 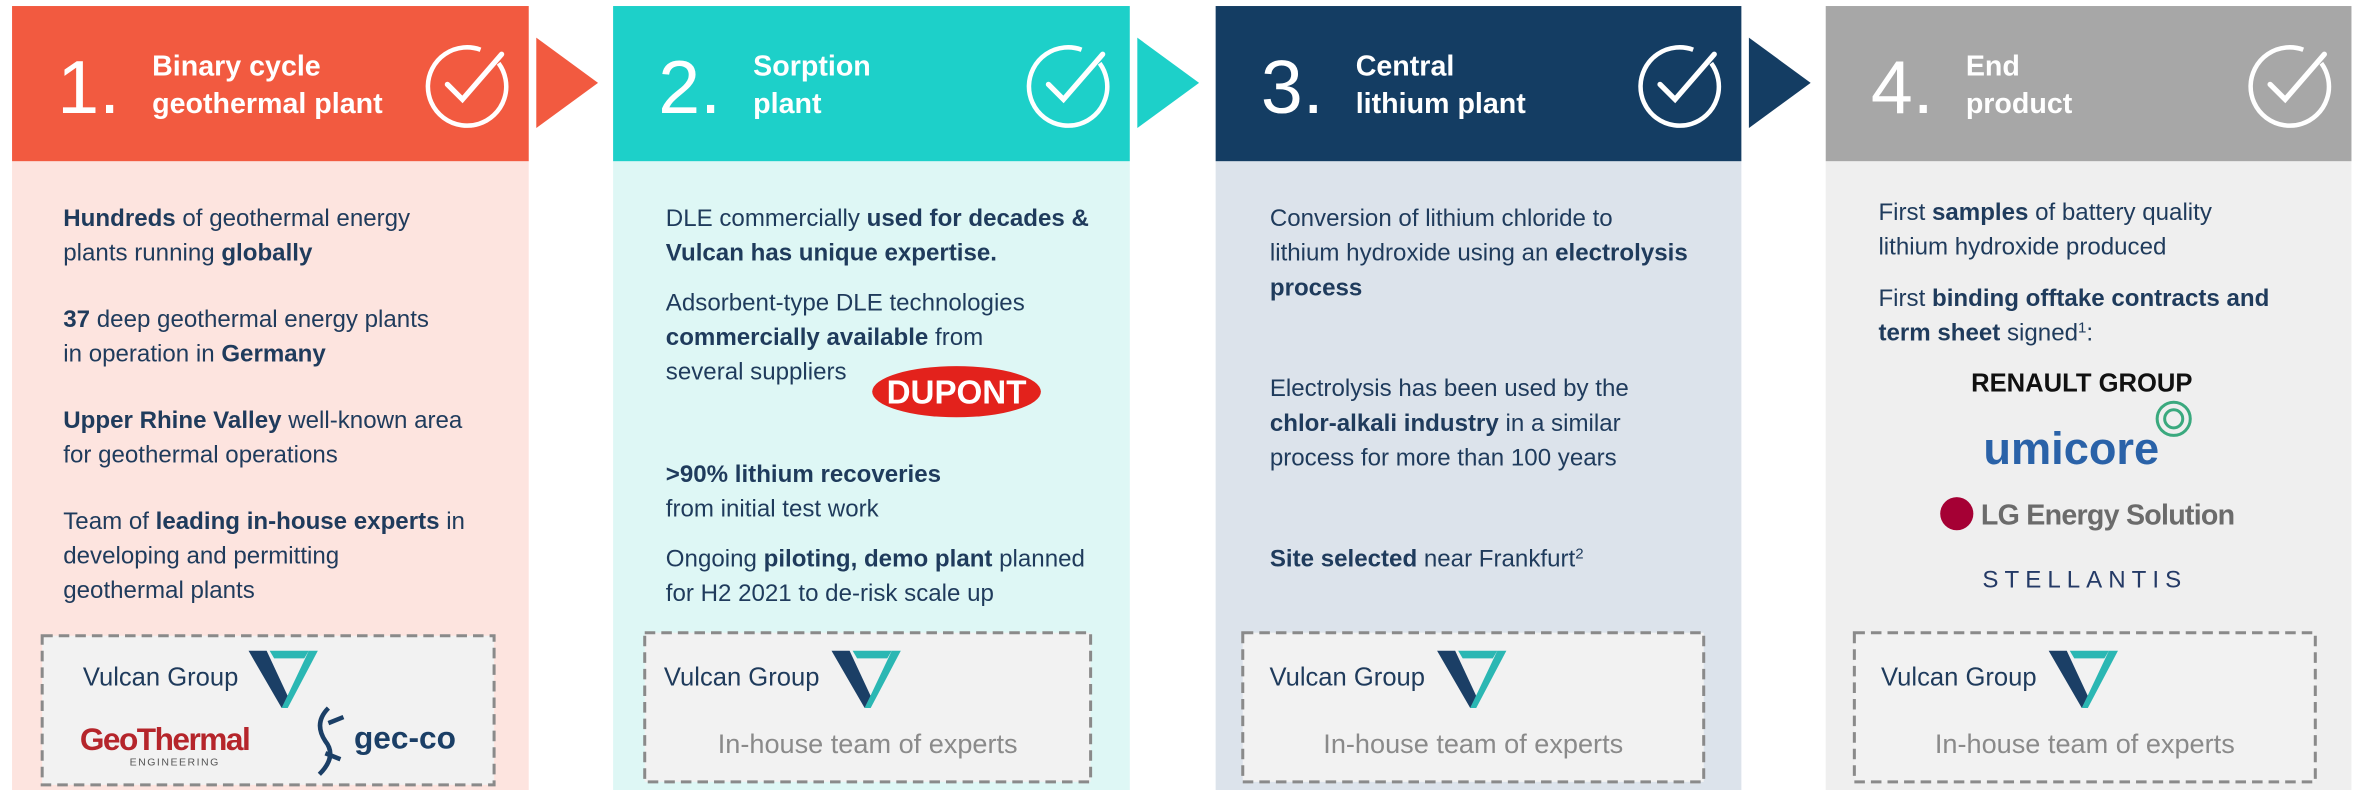 I want to click on body-line: First binding offtake contracts and, so click(x=2073, y=298).